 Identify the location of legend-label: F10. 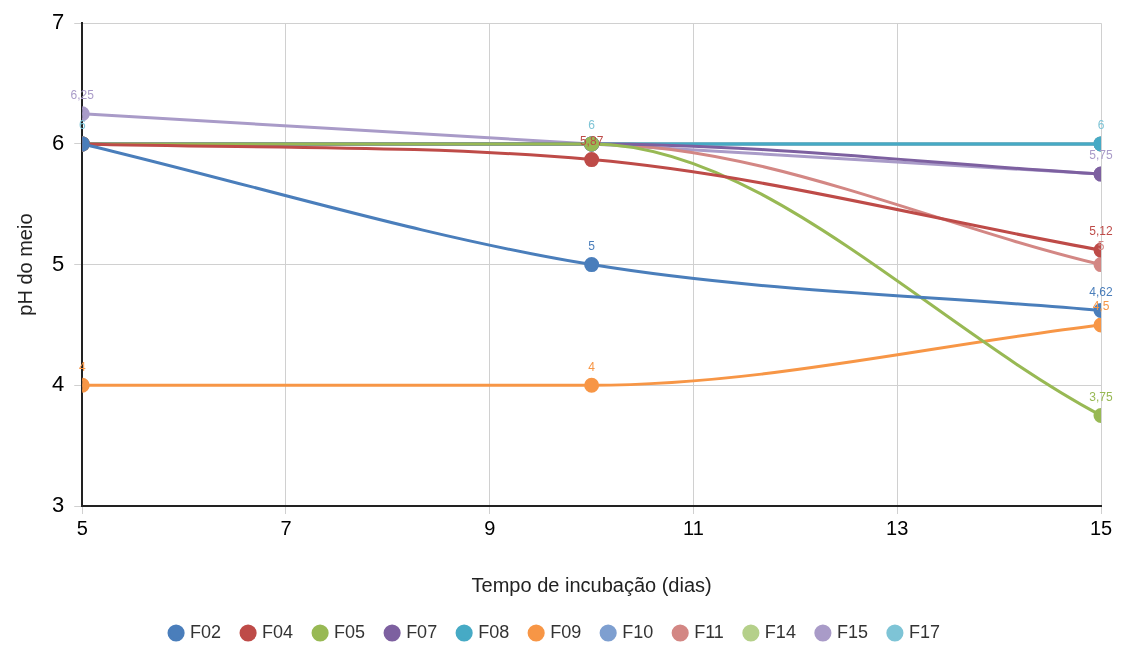
(638, 631).